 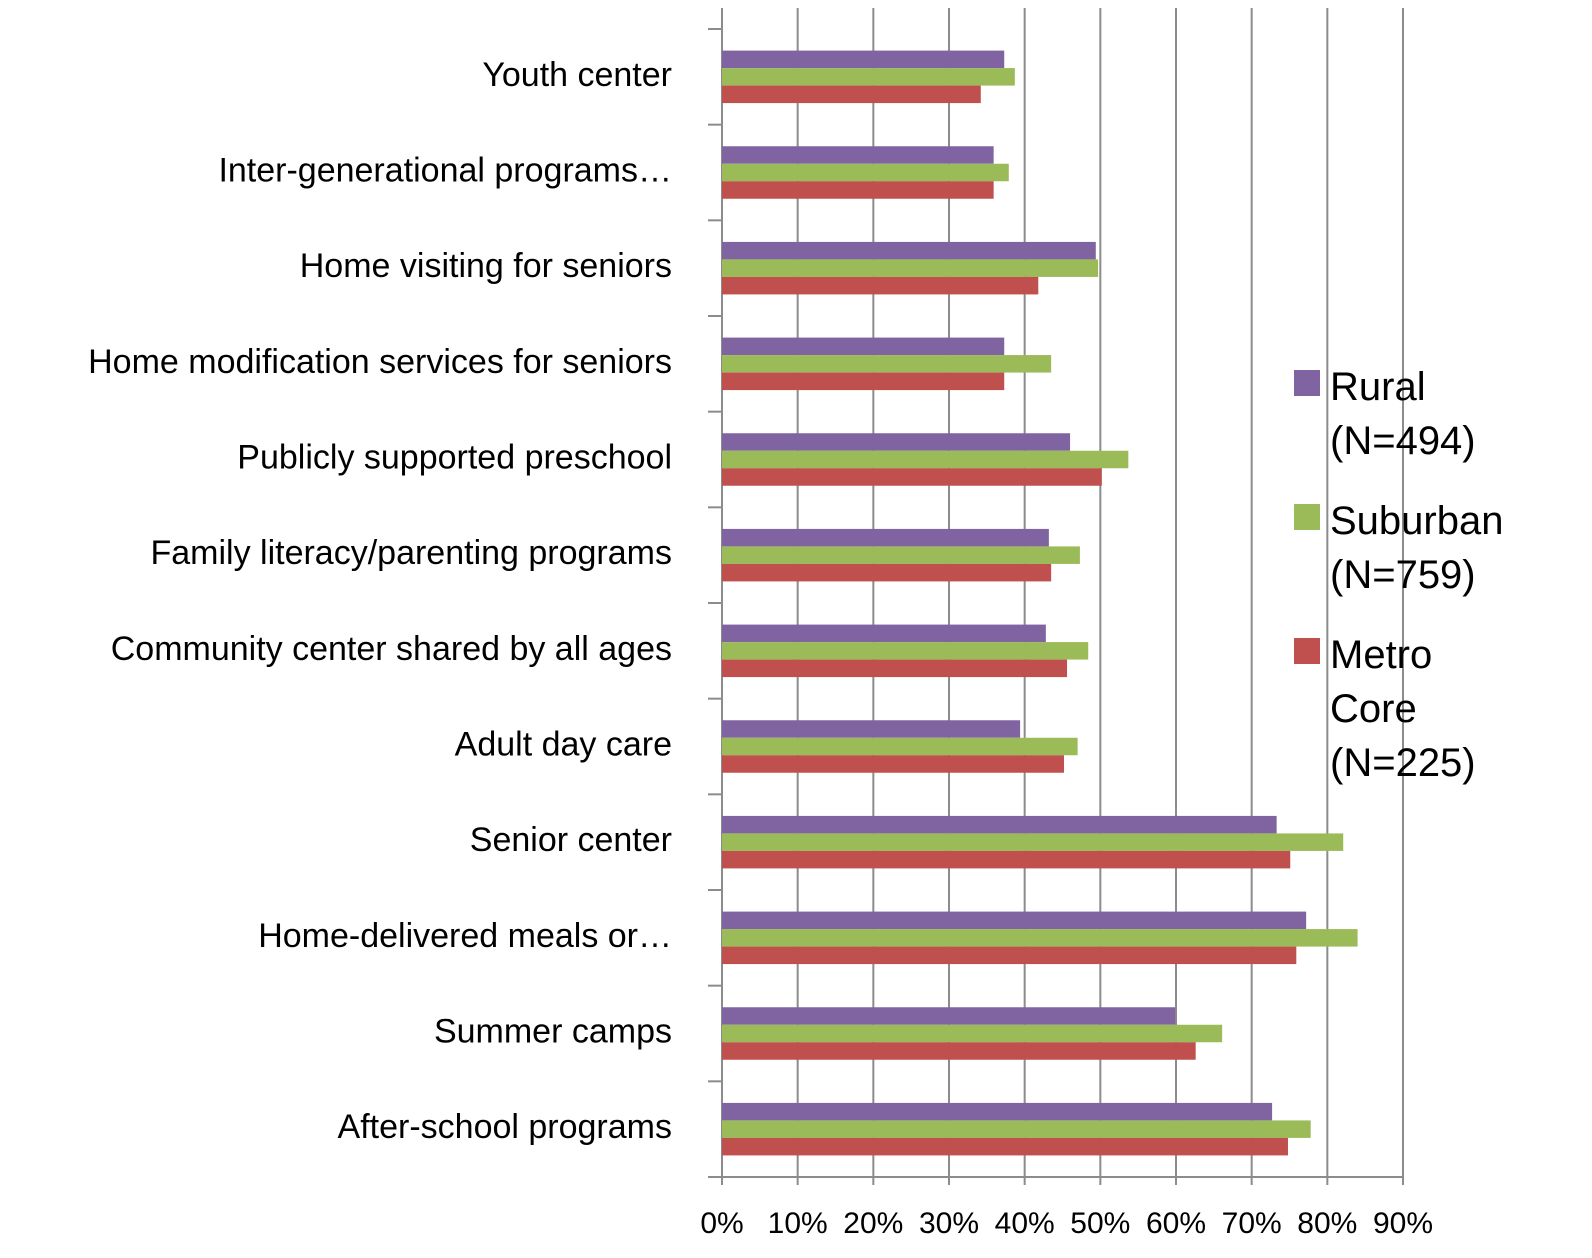 I want to click on y-tick-label: Home modification services for seniors, so click(x=380, y=362).